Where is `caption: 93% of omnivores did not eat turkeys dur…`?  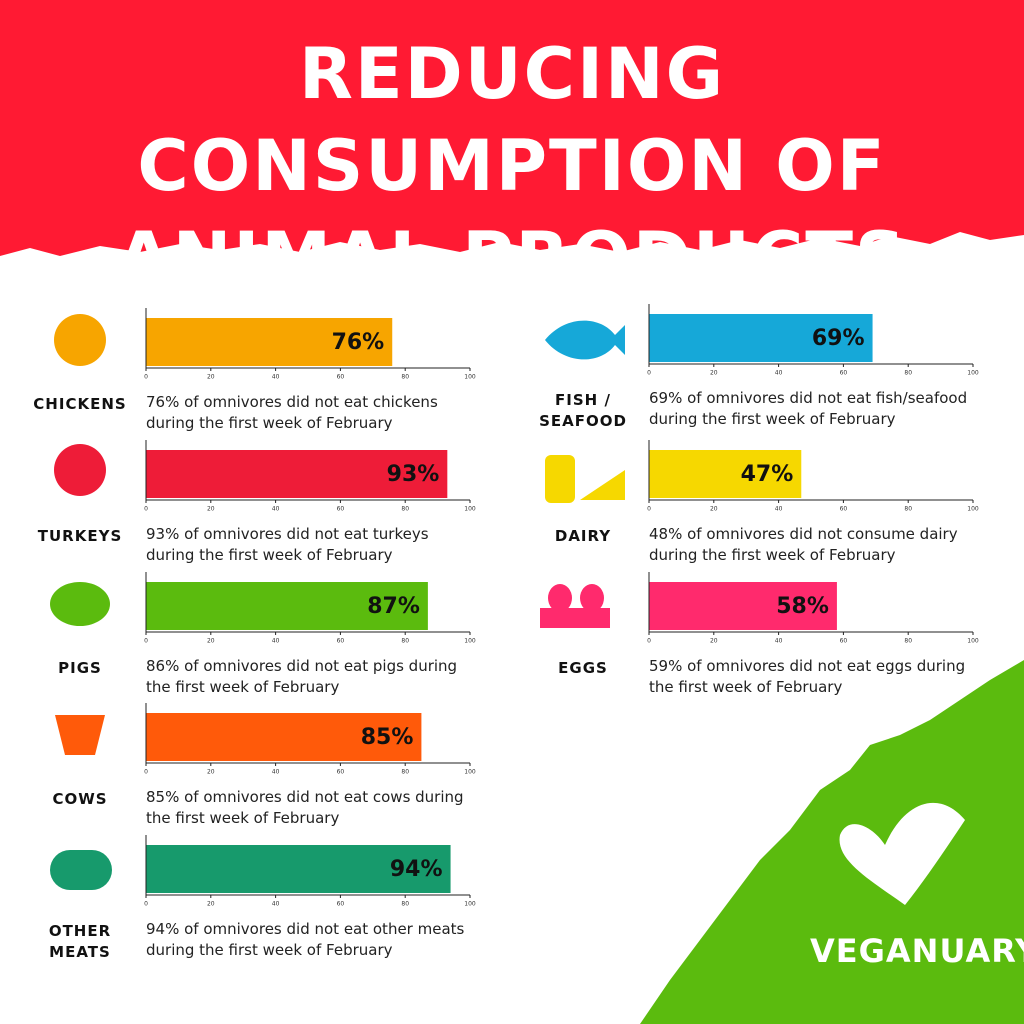
caption: 93% of omnivores did not eat turkeys dur… is located at coordinates (287, 544).